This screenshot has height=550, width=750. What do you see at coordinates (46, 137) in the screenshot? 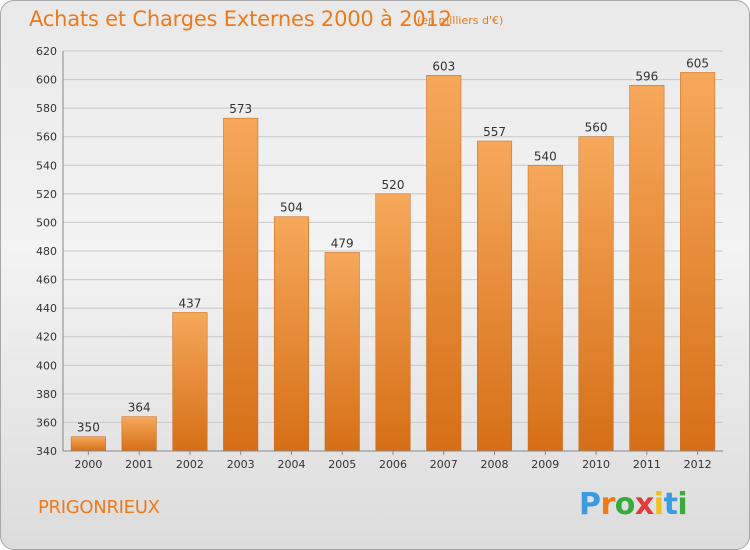
I see `y-tick-label: 560` at bounding box center [46, 137].